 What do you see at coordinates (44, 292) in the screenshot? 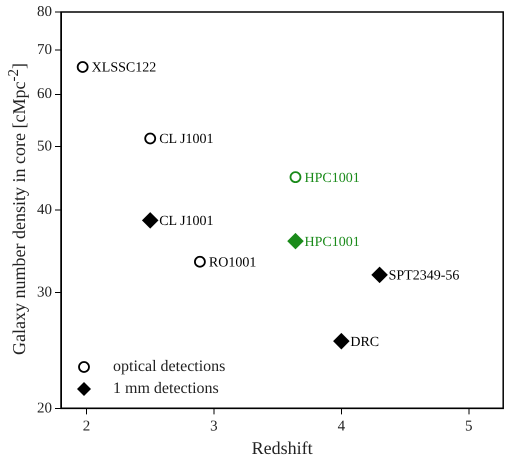
I see `y-tick-label: 30` at bounding box center [44, 292].